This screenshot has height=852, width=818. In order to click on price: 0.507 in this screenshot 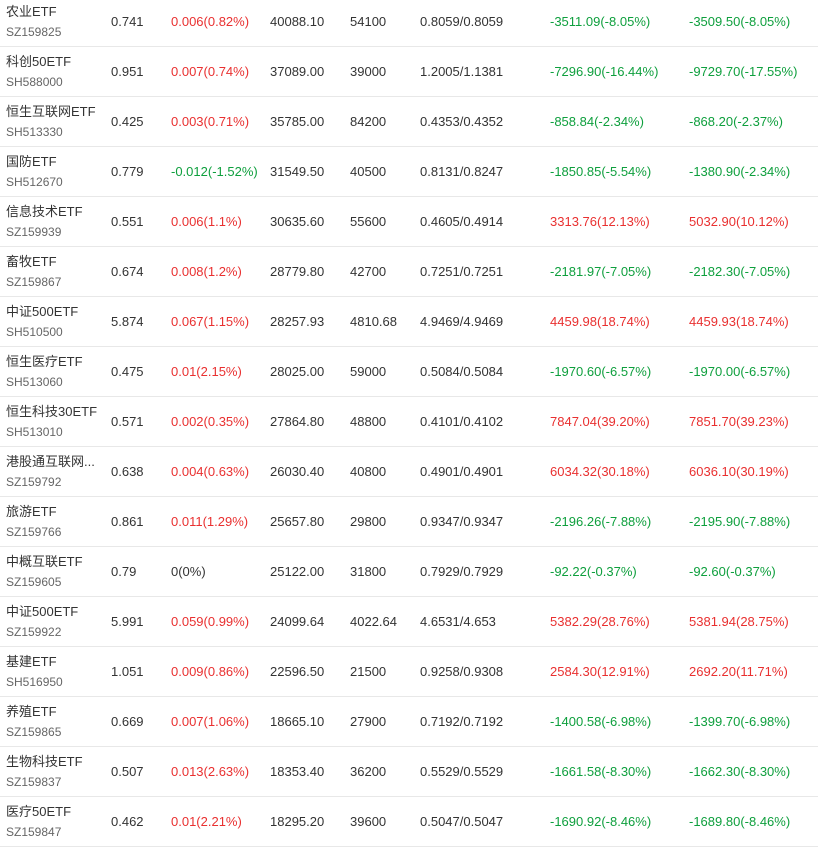, I will do `click(127, 771)`.